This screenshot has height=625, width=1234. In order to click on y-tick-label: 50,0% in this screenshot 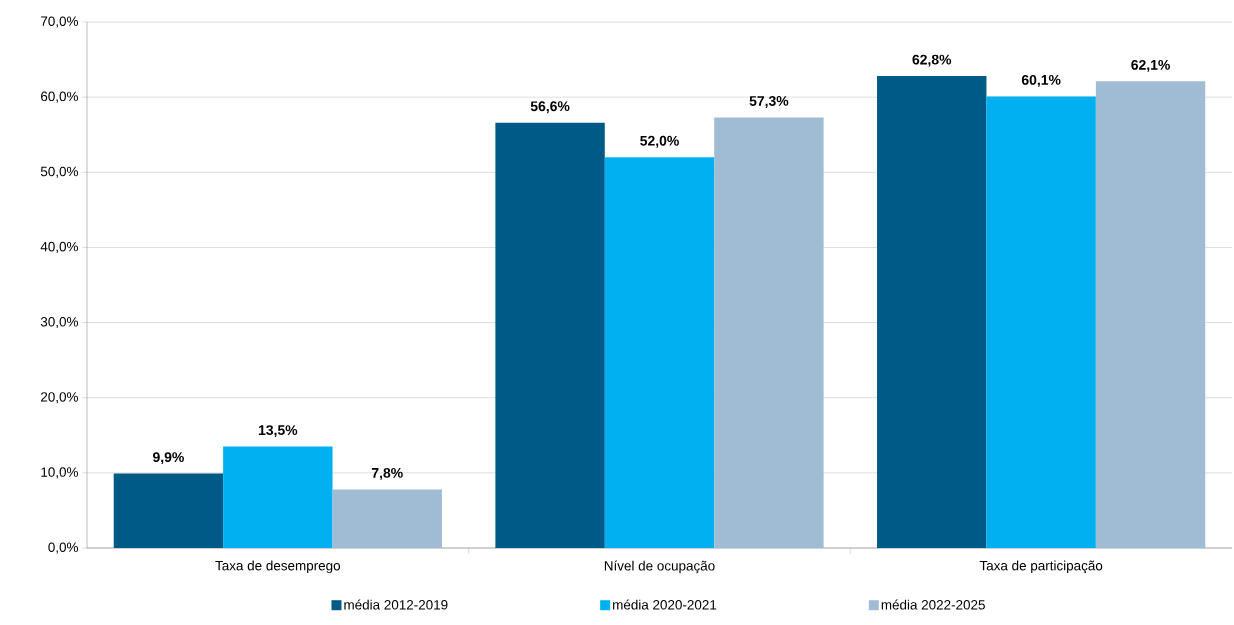, I will do `click(59, 172)`.